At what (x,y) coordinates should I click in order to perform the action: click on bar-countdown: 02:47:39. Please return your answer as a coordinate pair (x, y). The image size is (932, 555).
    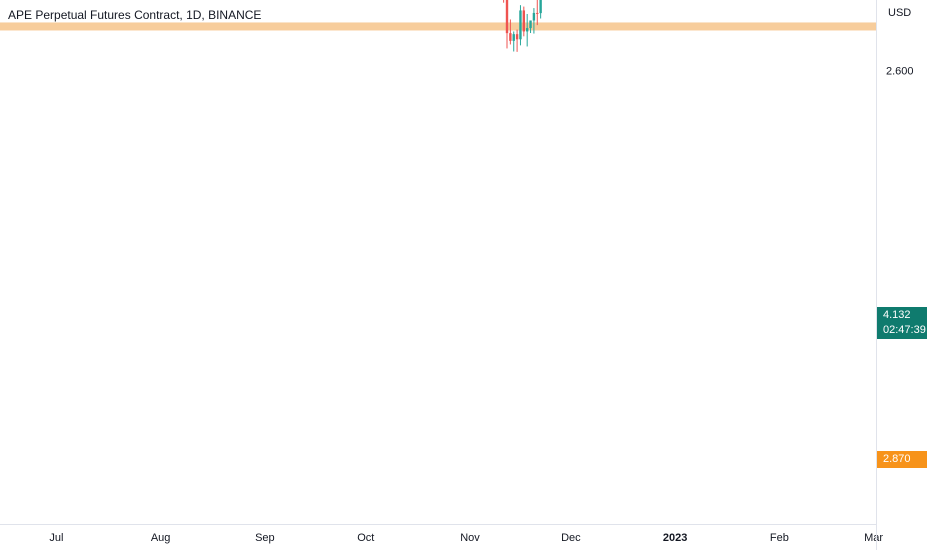
    Looking at the image, I should click on (904, 330).